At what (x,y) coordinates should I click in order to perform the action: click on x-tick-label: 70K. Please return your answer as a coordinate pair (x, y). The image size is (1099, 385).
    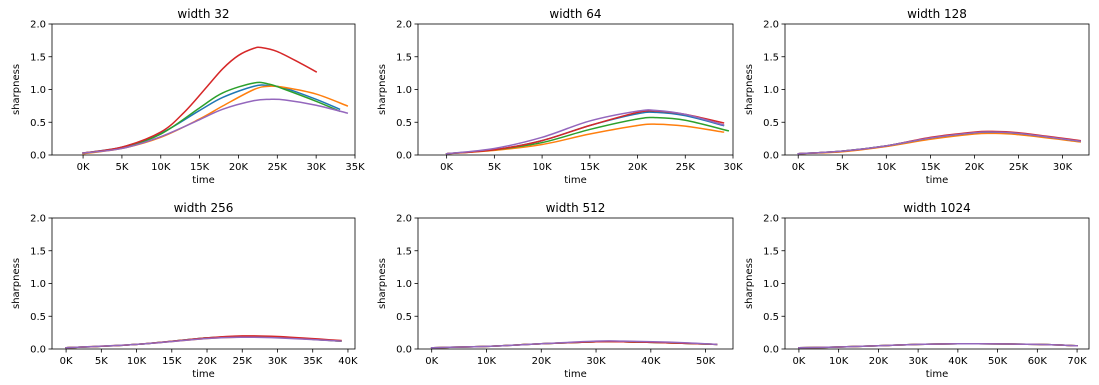
    Looking at the image, I should click on (1077, 361).